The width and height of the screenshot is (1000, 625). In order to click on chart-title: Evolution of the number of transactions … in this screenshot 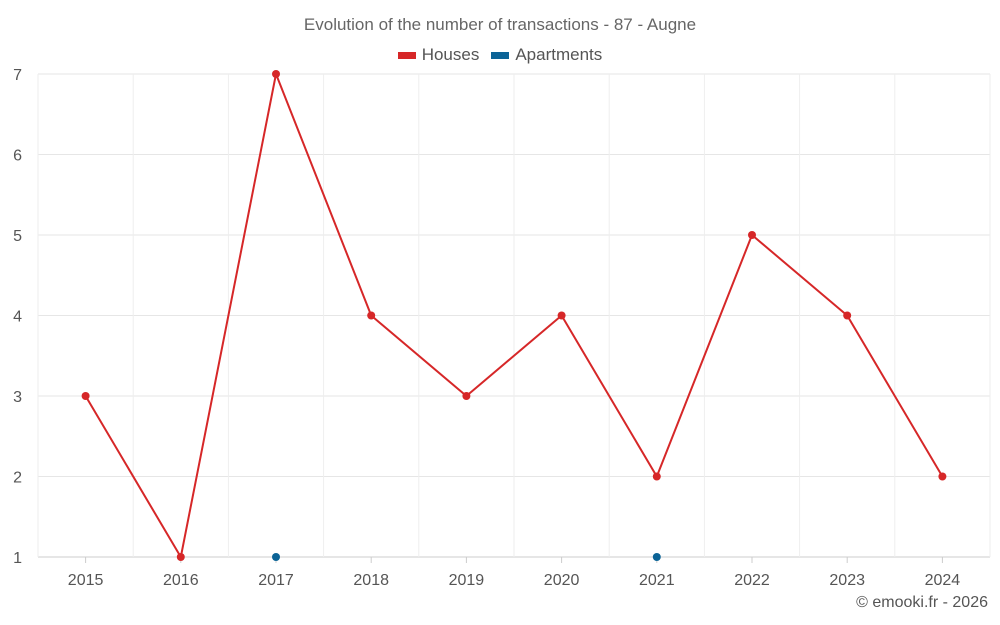, I will do `click(500, 24)`.